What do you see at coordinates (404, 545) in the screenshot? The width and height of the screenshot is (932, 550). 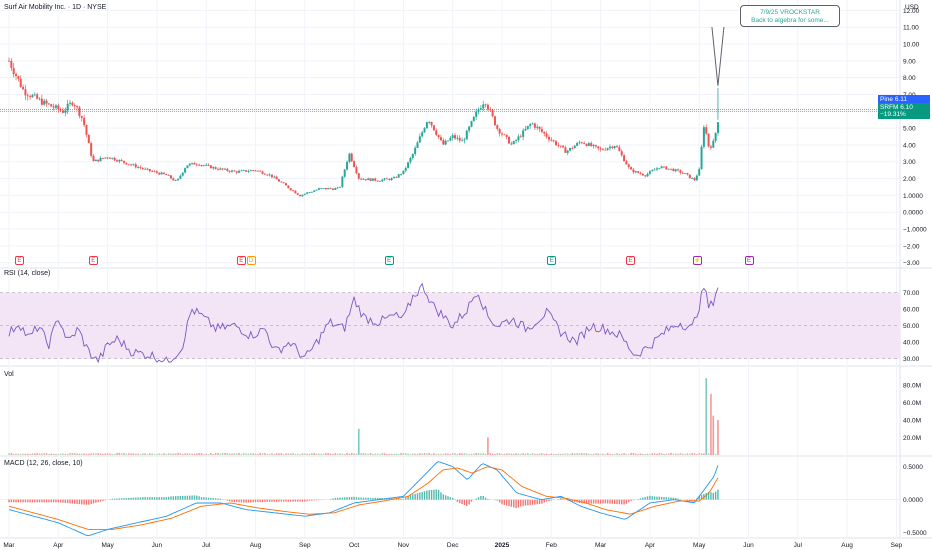 I see `x-tick-label: Nov` at bounding box center [404, 545].